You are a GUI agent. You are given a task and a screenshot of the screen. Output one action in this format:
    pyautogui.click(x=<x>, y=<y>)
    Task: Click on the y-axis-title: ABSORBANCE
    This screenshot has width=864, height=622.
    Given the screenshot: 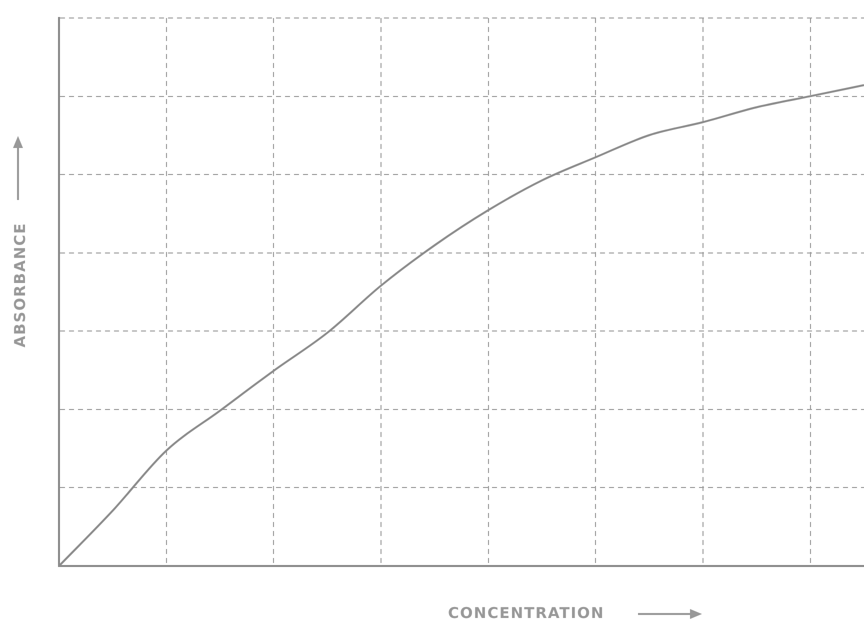 What is the action you would take?
    pyautogui.click(x=20, y=285)
    